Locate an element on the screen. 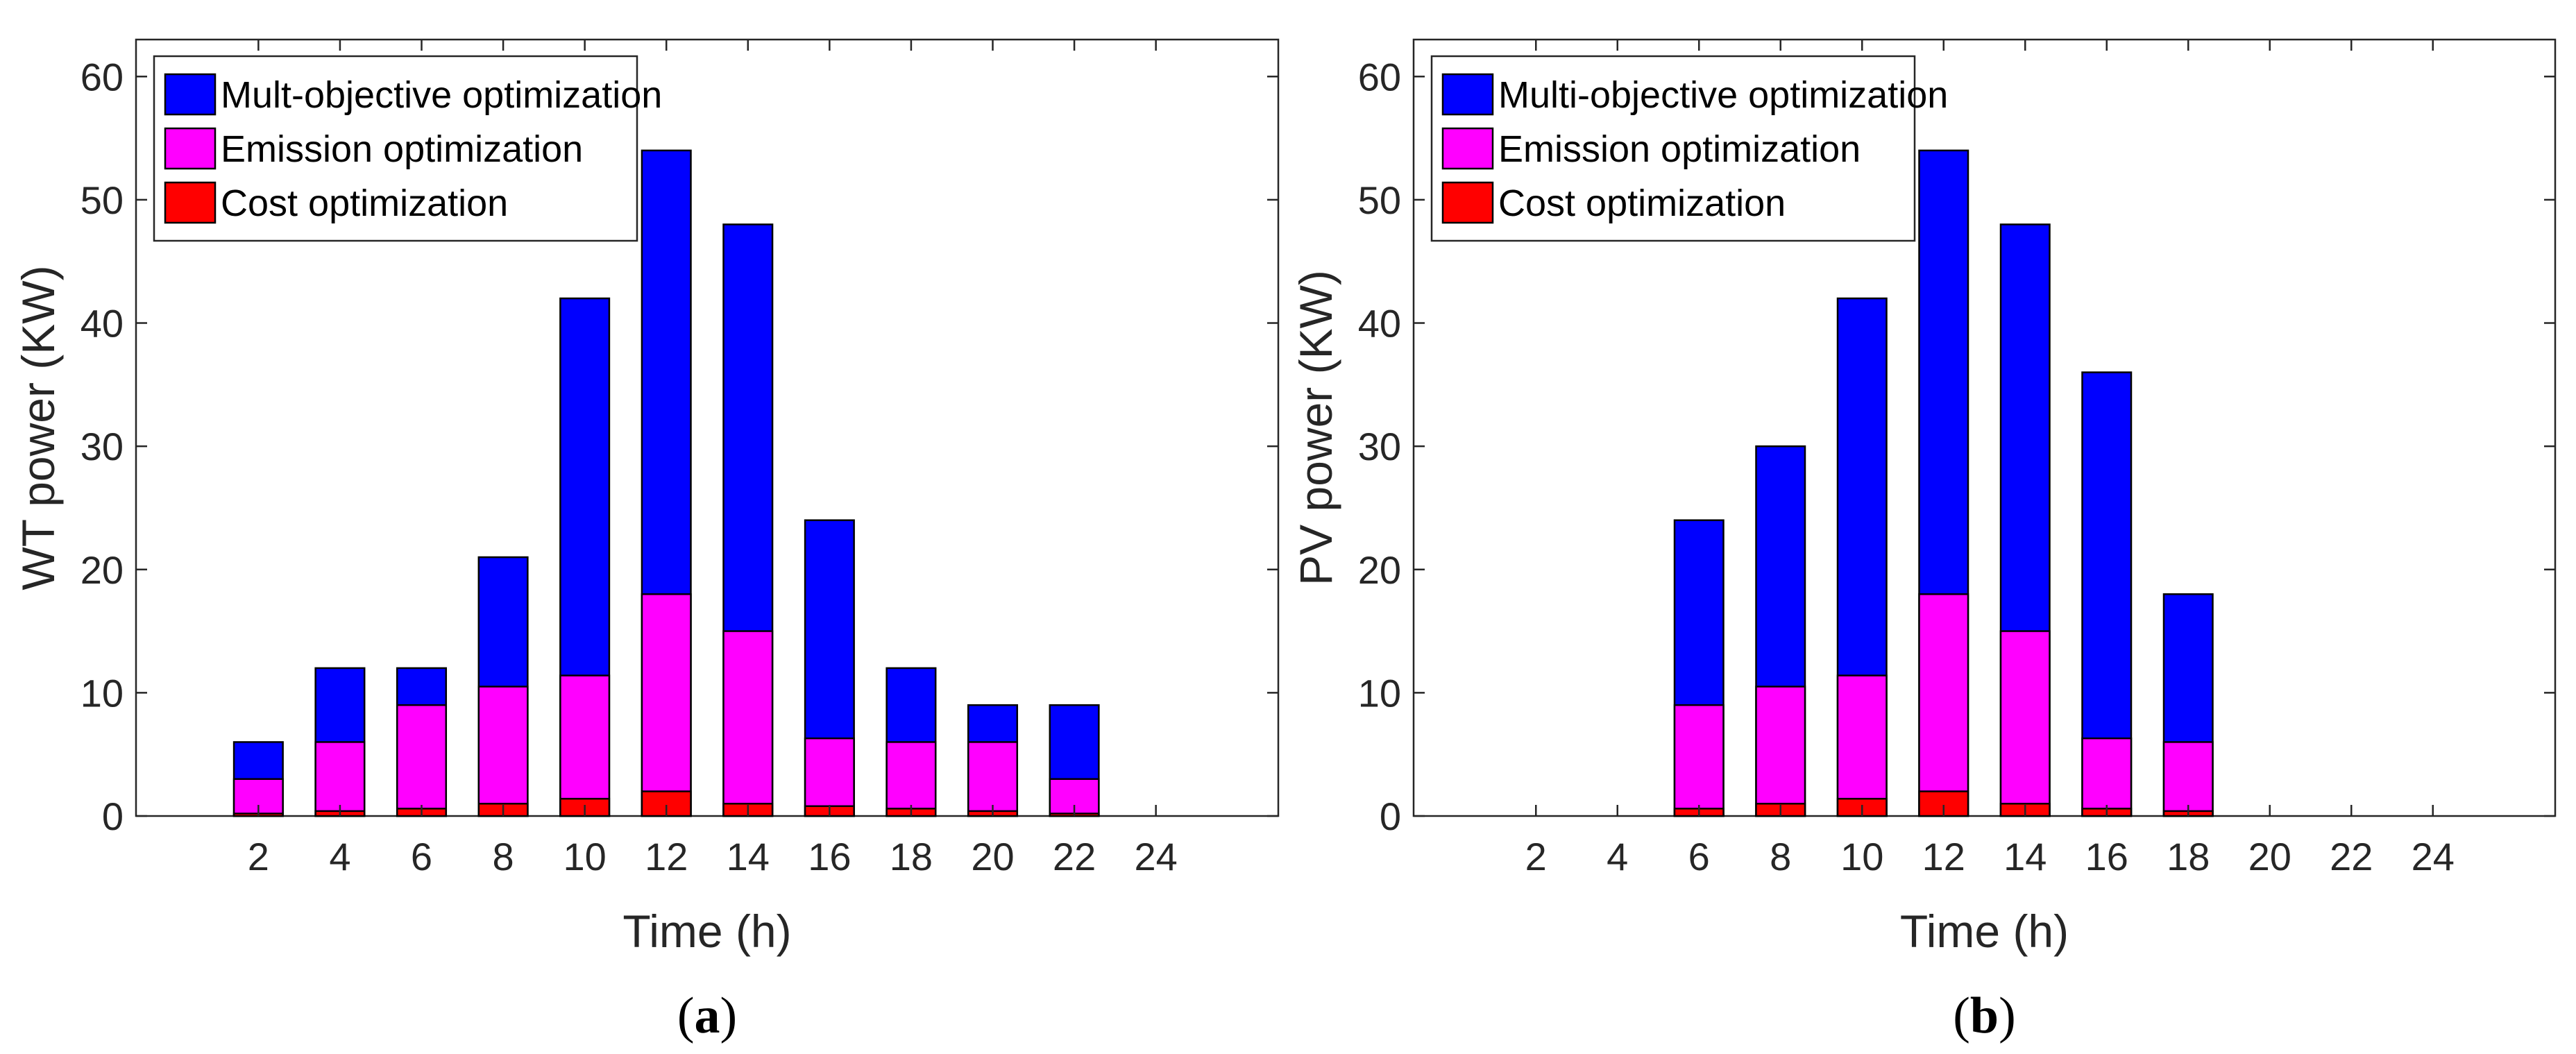 Image resolution: width=2576 pixels, height=1054 pixels. legend-swatch-multi-a is located at coordinates (190, 94).